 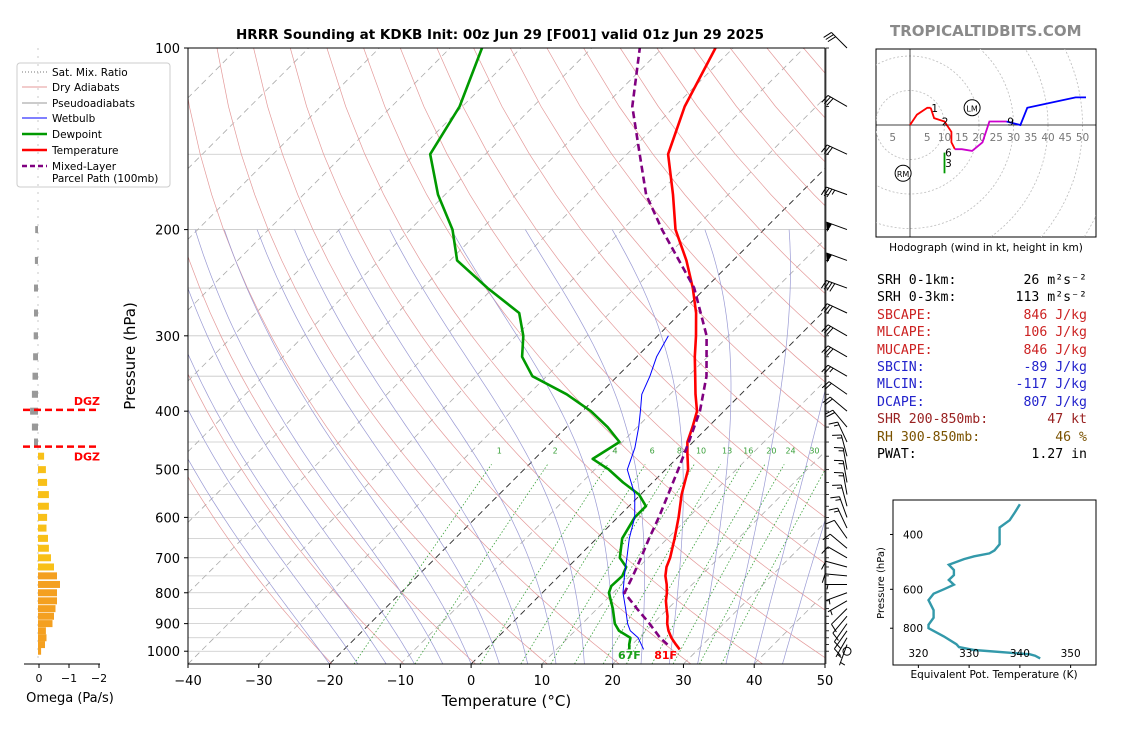 What do you see at coordinates (87, 457) in the screenshot?
I see `dgz-label: DGZ` at bounding box center [87, 457].